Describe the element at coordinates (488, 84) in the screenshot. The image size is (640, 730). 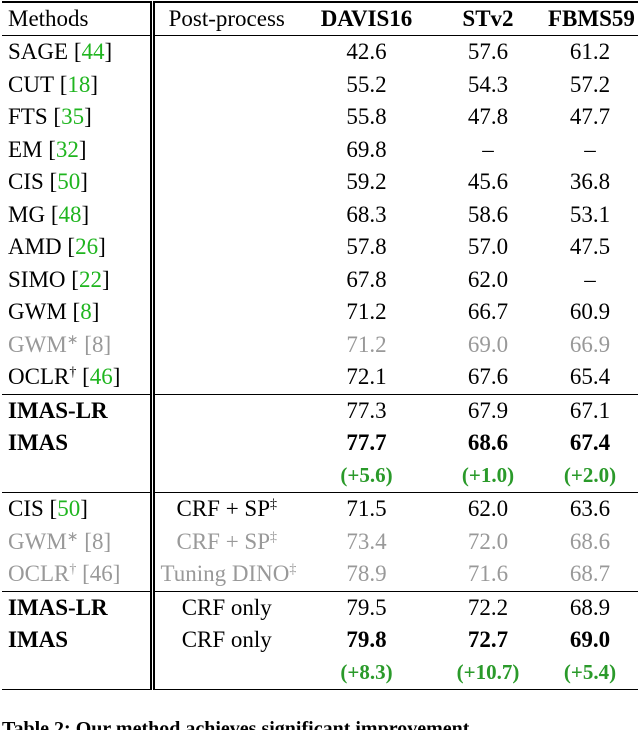
I see `score-cell: 54.3` at that location.